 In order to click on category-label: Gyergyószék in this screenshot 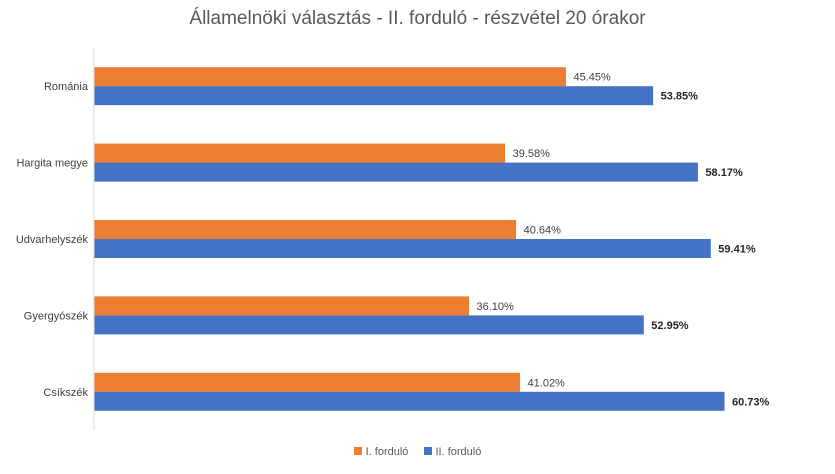, I will do `click(56, 316)`.